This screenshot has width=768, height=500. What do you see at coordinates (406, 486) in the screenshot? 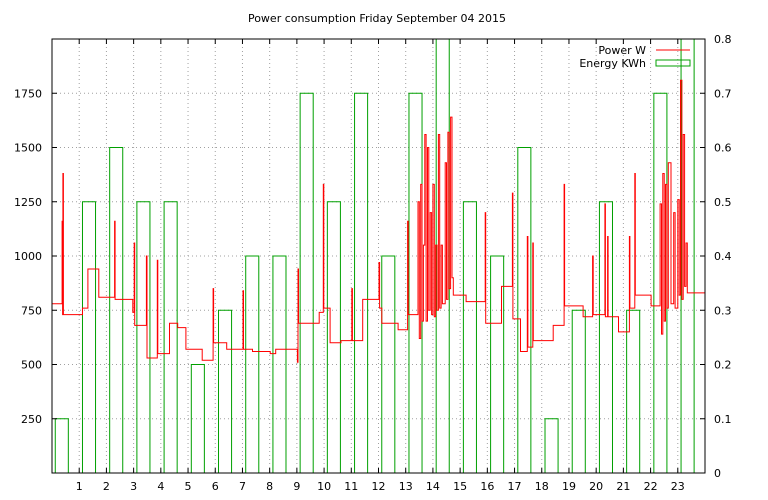
I see `x-tick-label: 13` at bounding box center [406, 486].